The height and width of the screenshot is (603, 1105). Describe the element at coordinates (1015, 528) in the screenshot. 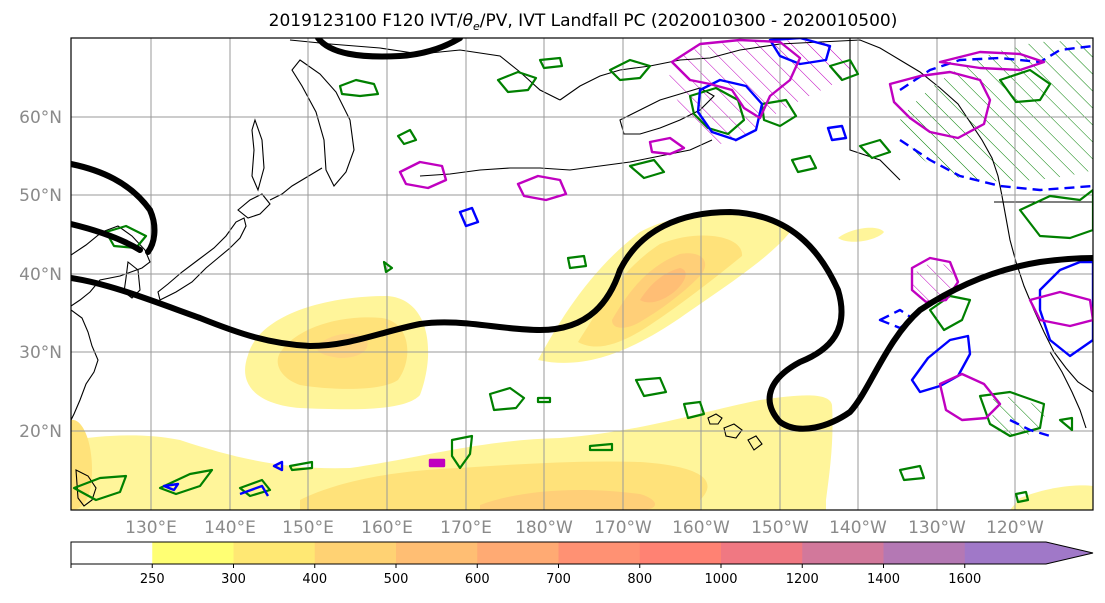

I see `lon-label-120w: 120°W` at that location.